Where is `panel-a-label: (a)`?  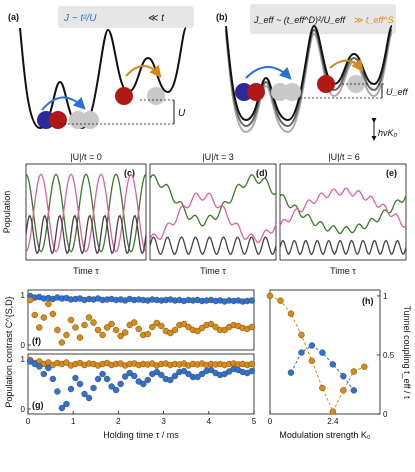
panel-a-label: (a) is located at coordinates (13, 17).